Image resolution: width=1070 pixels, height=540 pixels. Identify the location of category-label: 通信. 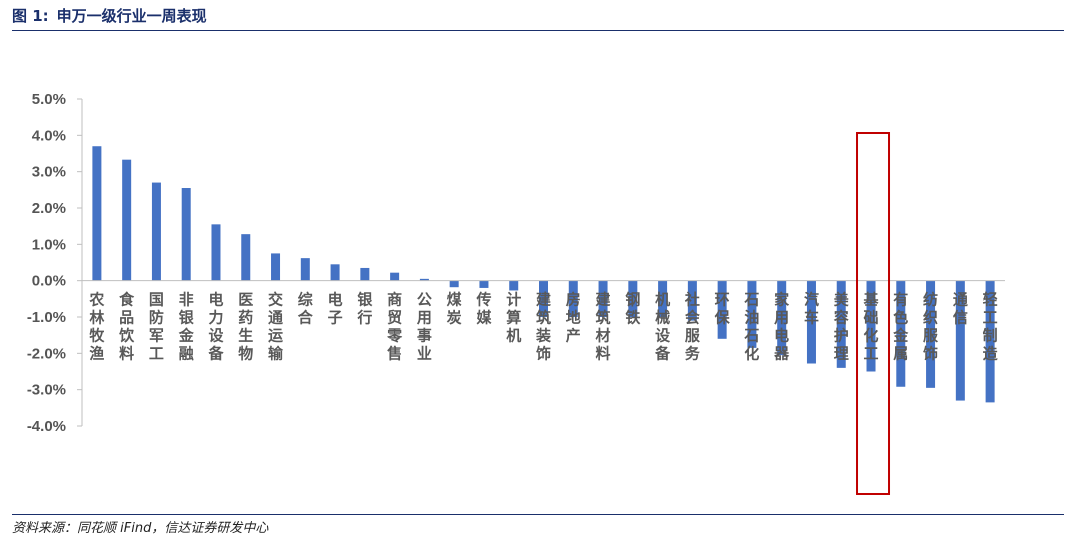
(960, 309).